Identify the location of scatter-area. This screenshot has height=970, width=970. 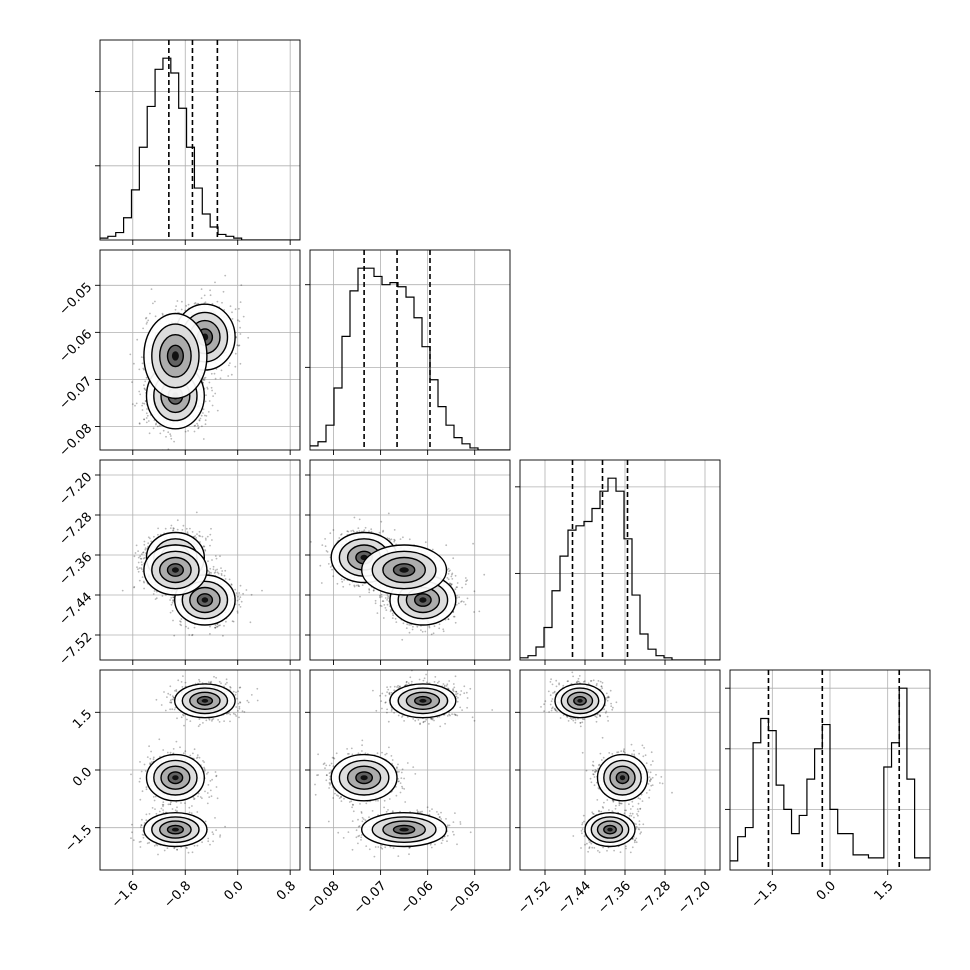
(410, 560).